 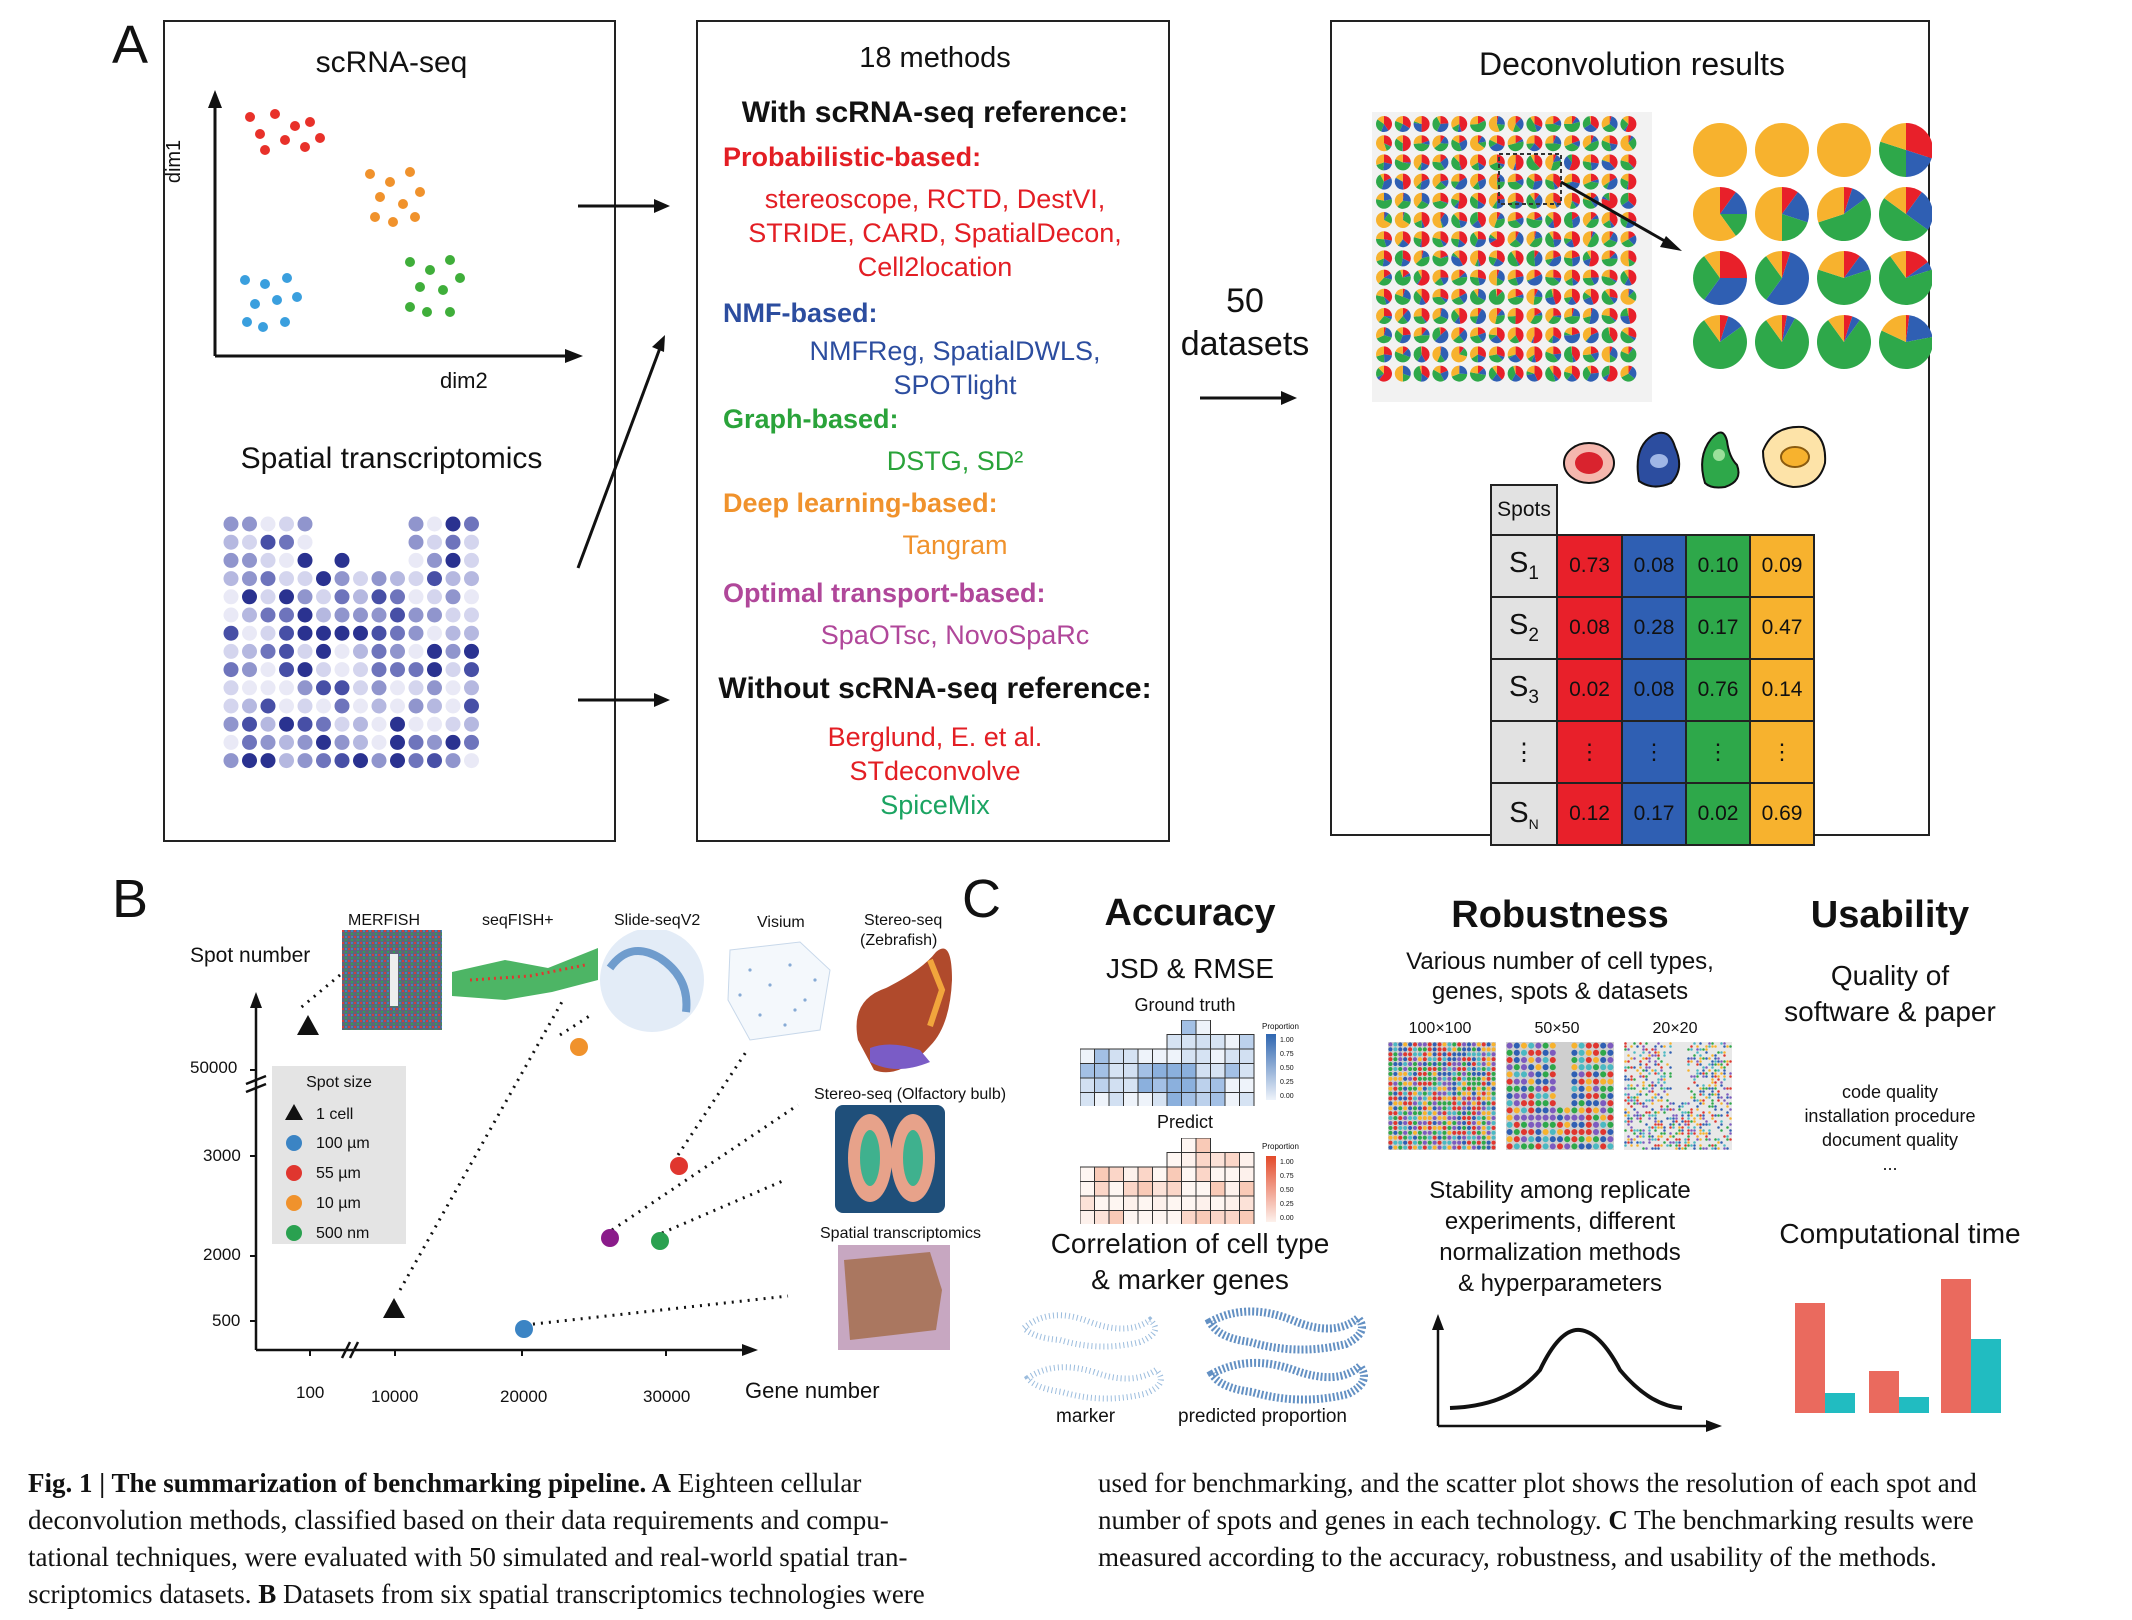 I want to click on grid-label: 100×100, so click(x=1440, y=1028).